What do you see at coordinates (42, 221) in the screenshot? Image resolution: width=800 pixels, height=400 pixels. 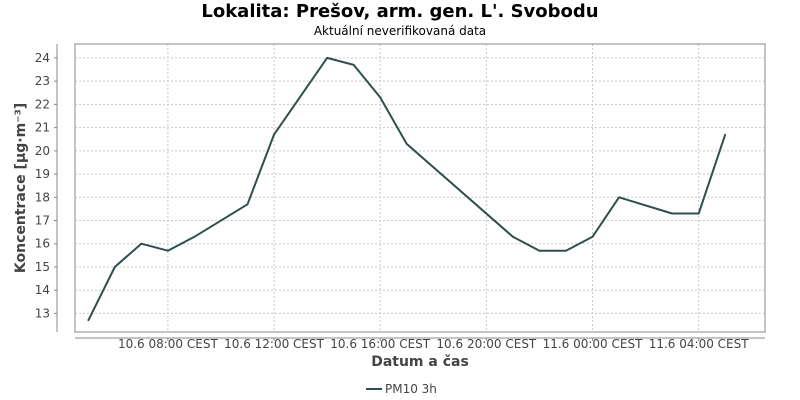 I see `y-tick-label: 17` at bounding box center [42, 221].